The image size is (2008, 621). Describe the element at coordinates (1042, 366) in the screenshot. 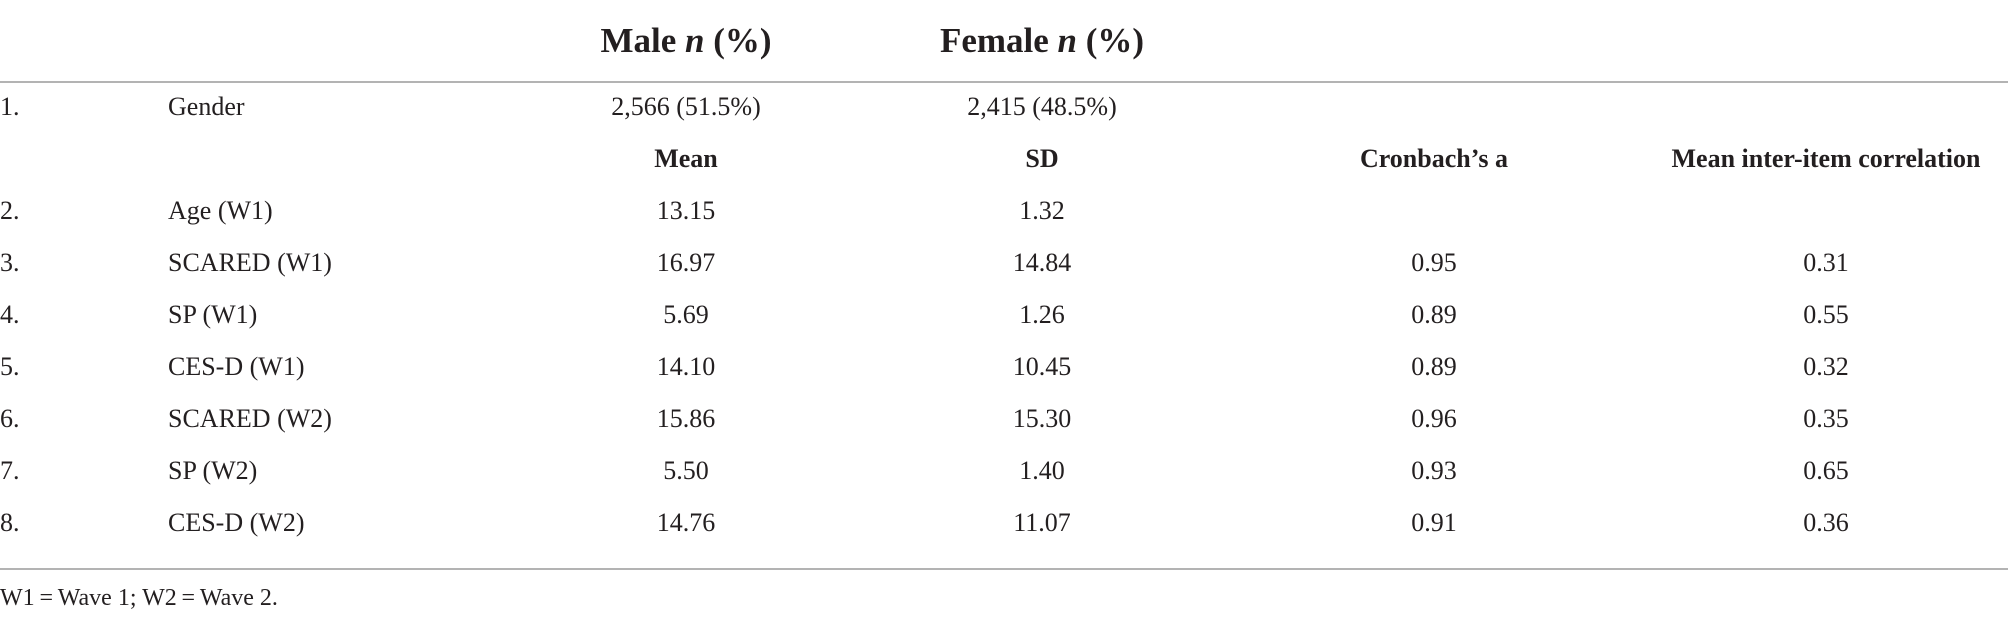

I see `row-5-sd: 10.45` at that location.